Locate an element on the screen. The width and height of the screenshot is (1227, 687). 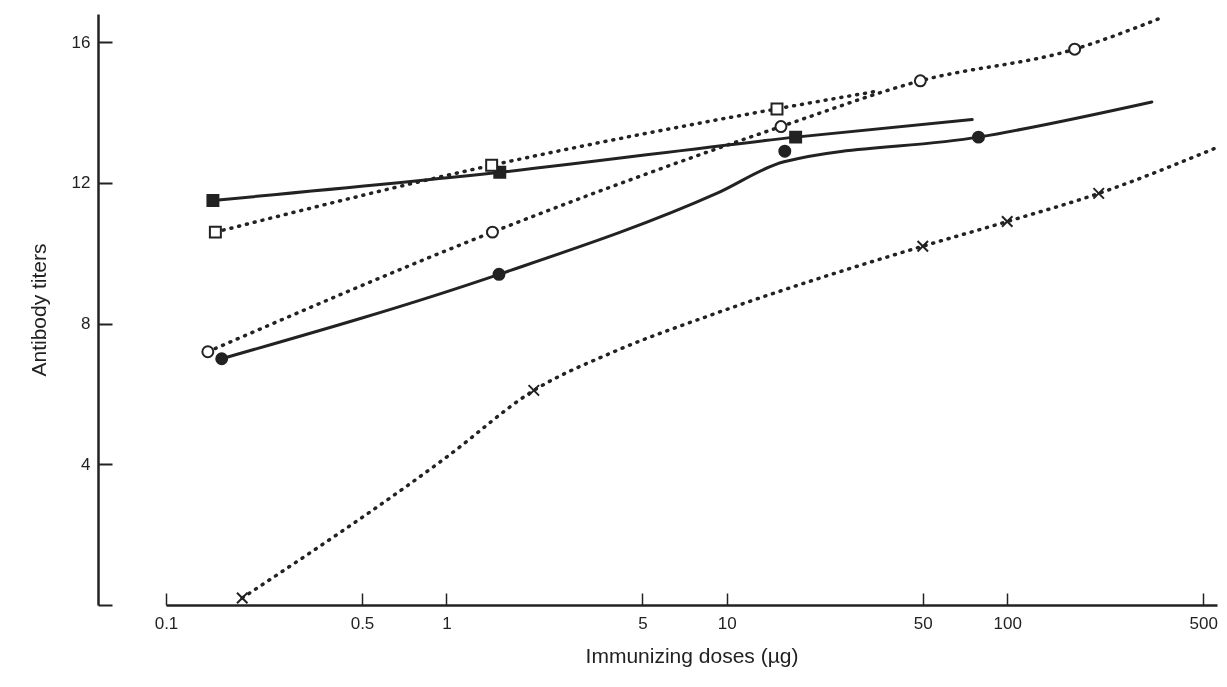
x-tick-label: 0.1 is located at coordinates (166, 623).